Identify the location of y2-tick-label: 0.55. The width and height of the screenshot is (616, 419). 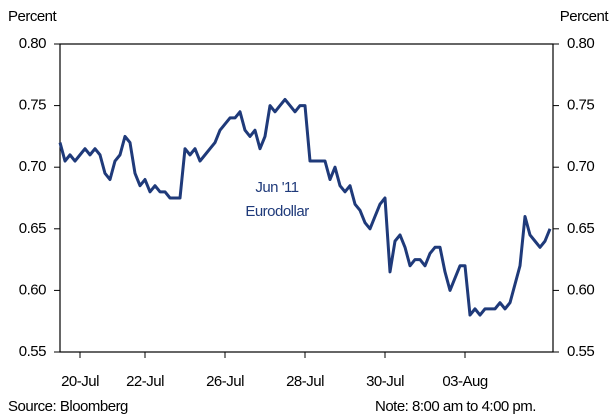
(580, 351).